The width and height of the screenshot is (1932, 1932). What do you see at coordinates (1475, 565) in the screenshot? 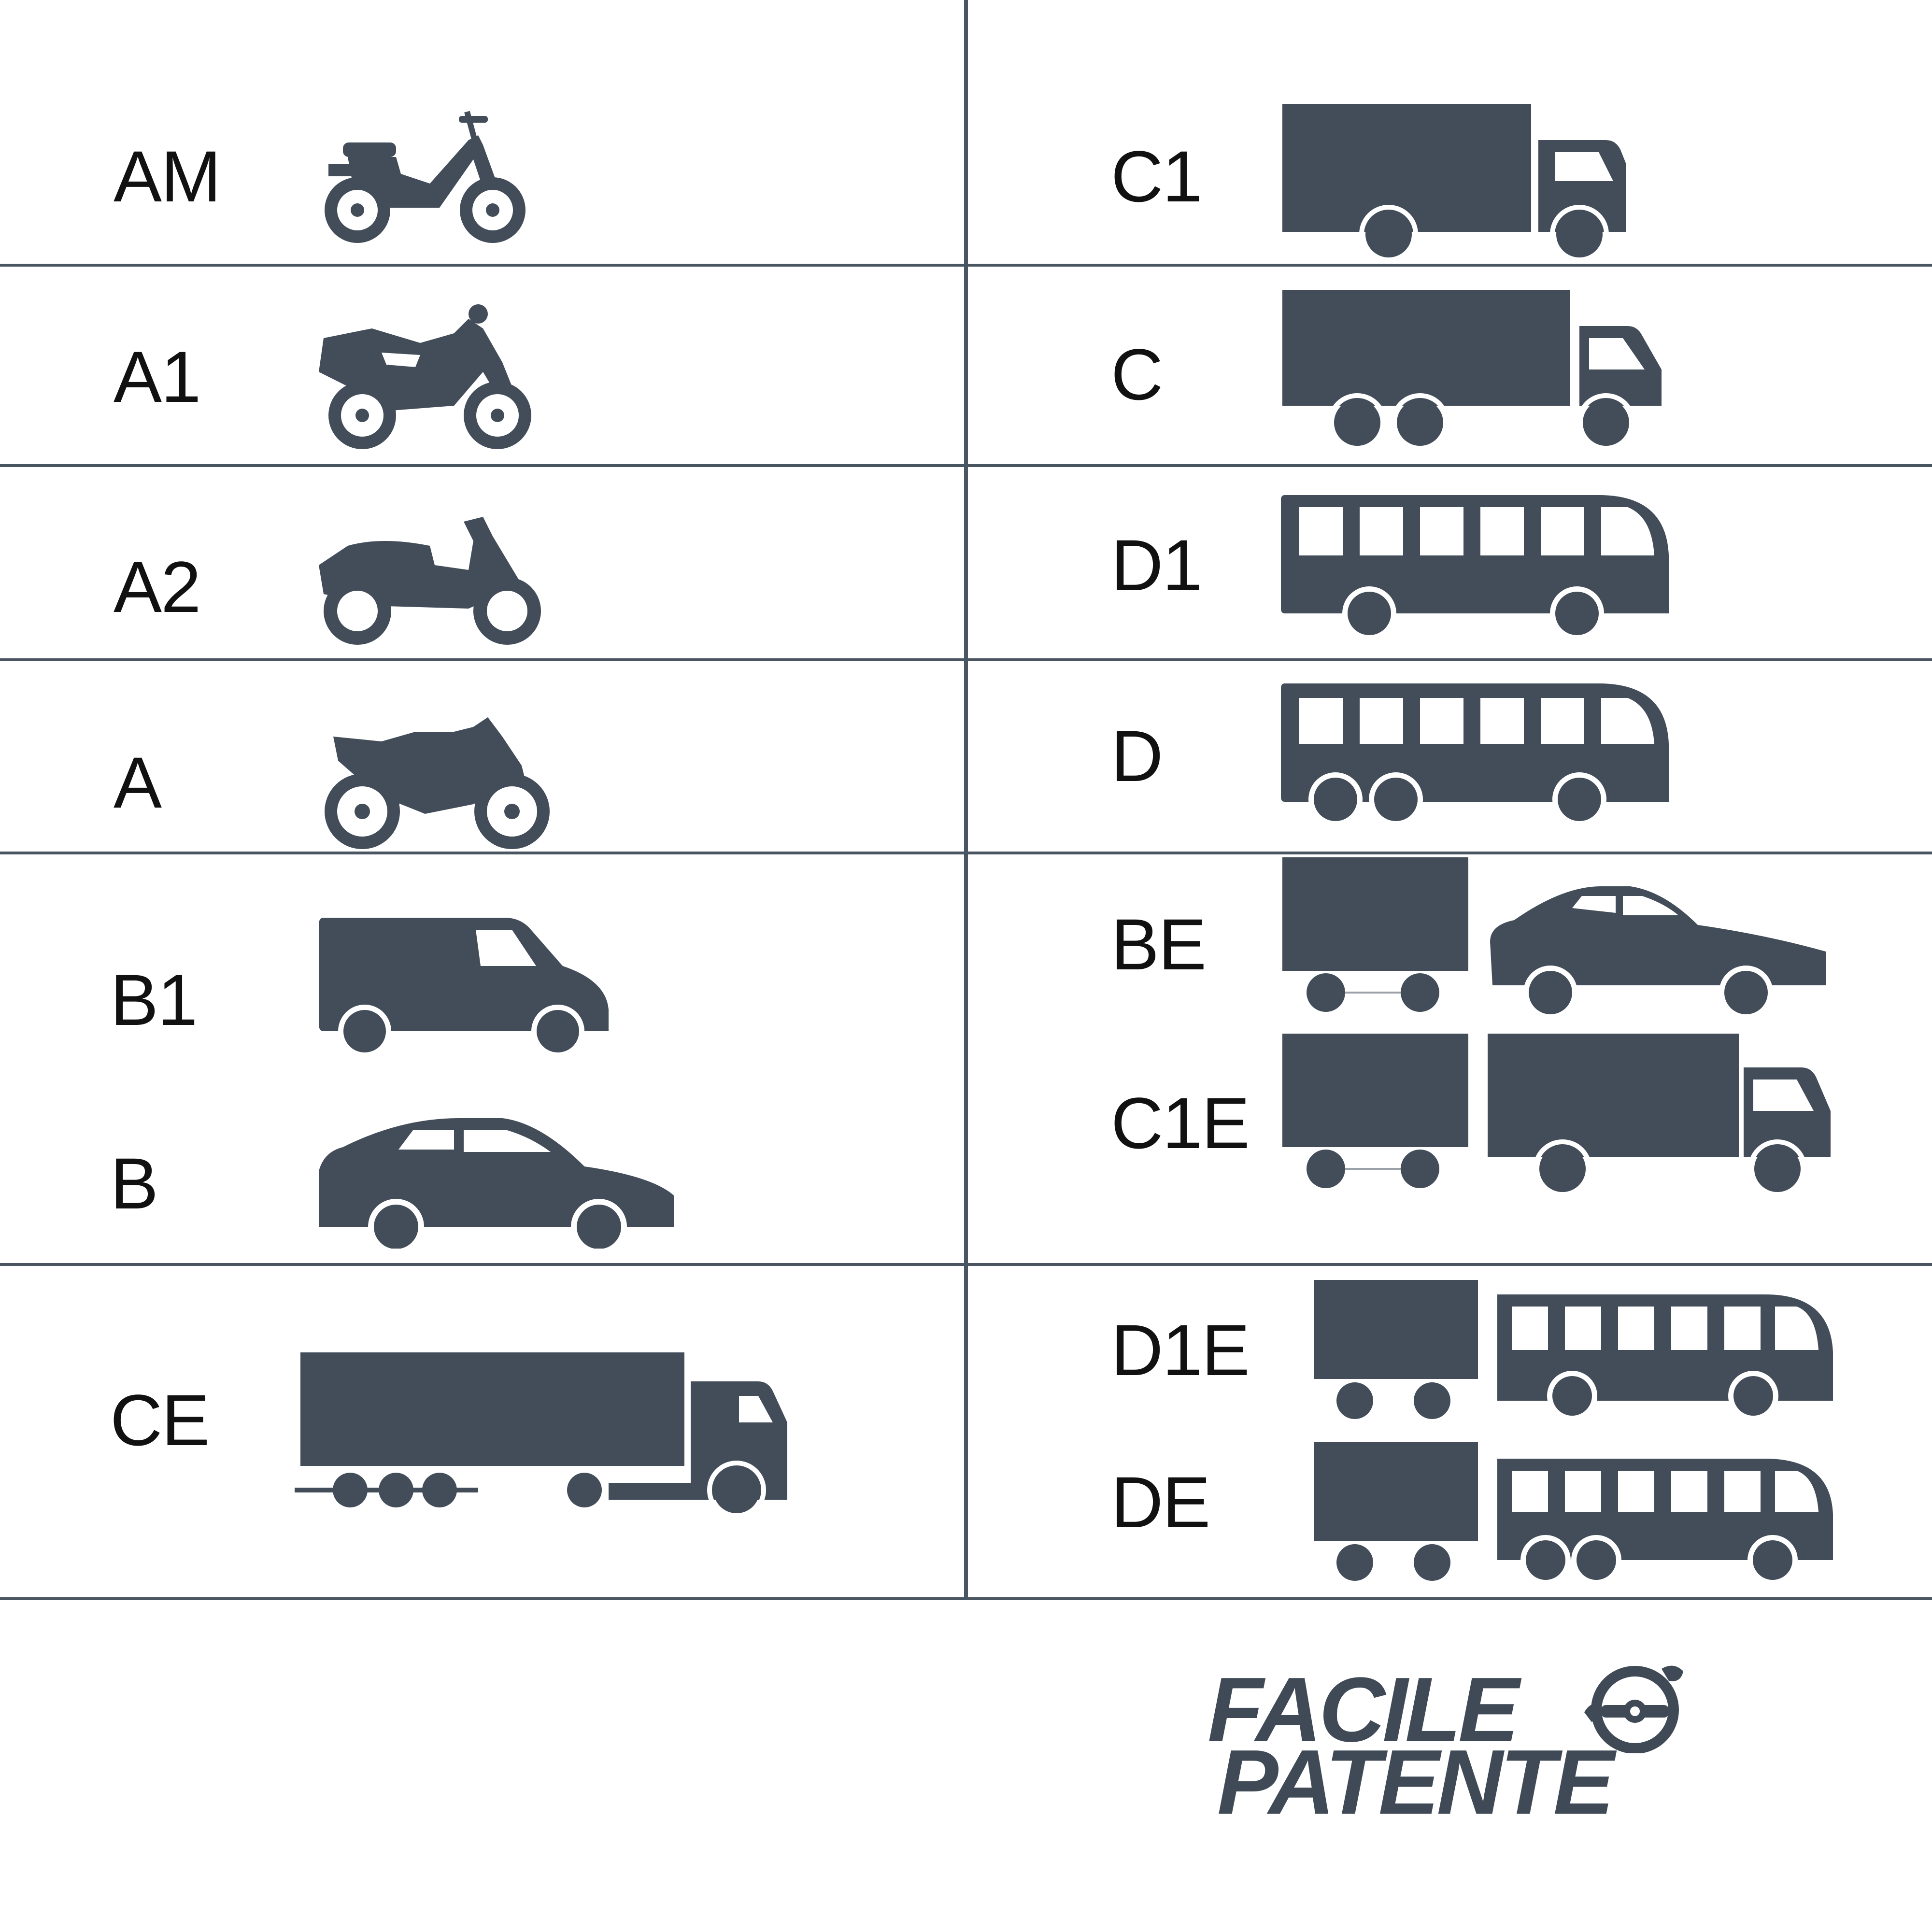
I see `minibus-icon` at bounding box center [1475, 565].